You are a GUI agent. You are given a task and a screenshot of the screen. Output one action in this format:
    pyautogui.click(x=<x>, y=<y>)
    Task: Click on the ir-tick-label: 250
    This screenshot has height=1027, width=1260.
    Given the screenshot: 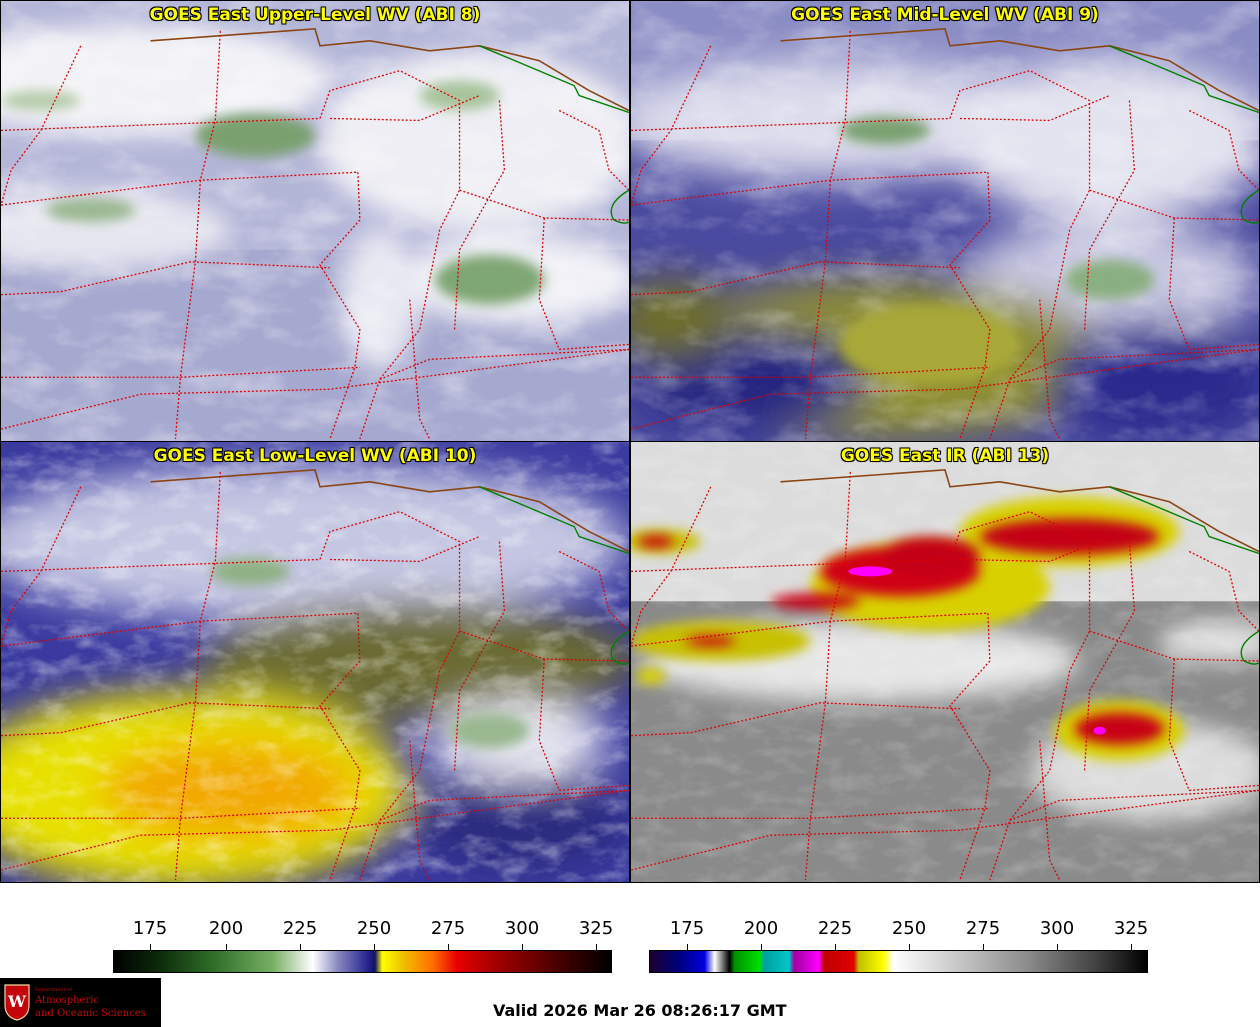 What is the action you would take?
    pyautogui.click(x=909, y=928)
    